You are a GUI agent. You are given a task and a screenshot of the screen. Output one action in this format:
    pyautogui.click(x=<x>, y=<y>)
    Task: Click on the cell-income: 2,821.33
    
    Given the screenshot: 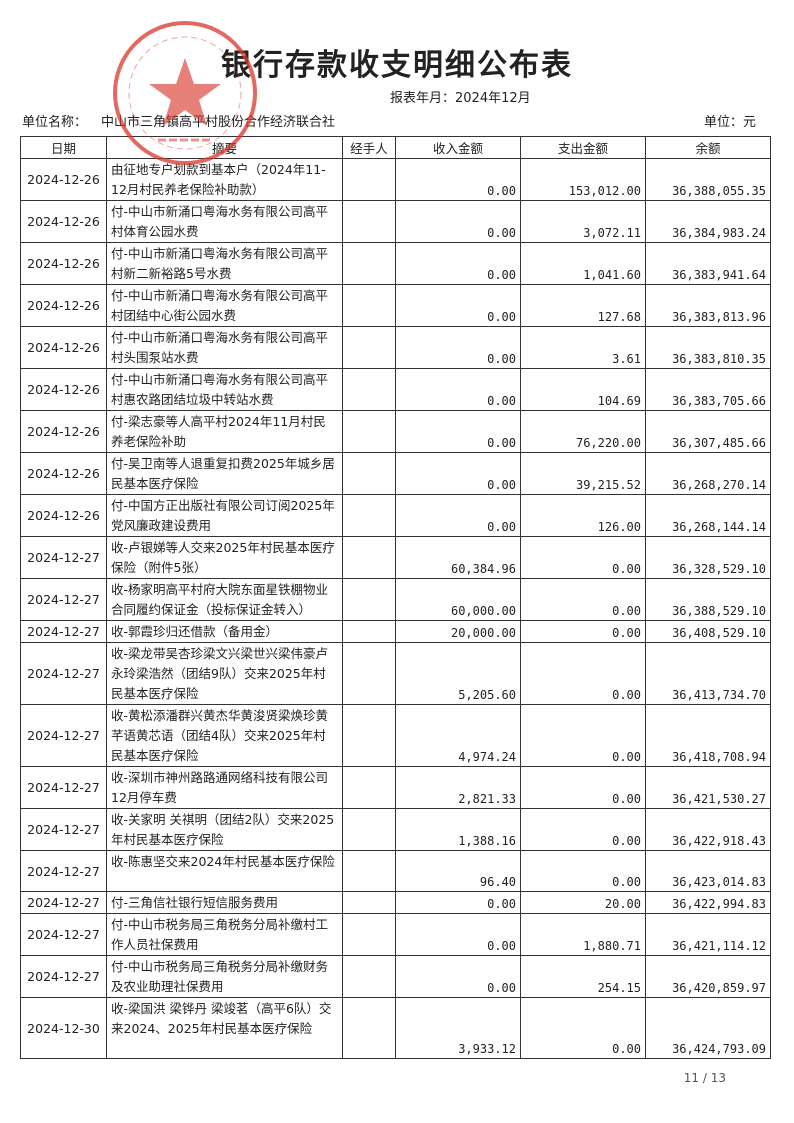 What is the action you would take?
    pyautogui.click(x=458, y=787)
    